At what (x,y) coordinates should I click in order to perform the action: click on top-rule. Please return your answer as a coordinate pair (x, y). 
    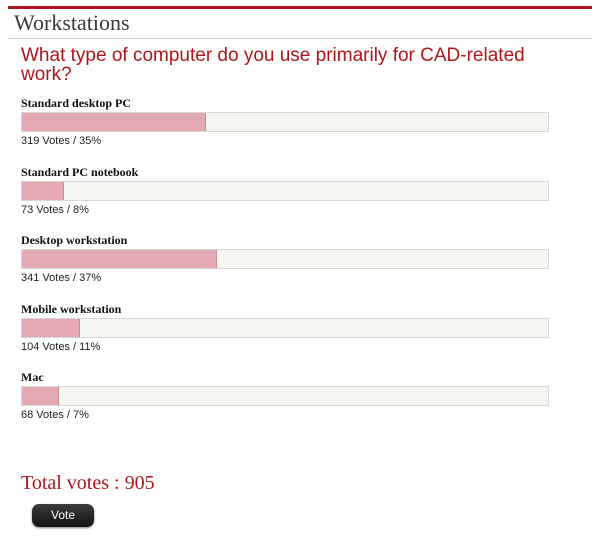
    Looking at the image, I should click on (300, 7).